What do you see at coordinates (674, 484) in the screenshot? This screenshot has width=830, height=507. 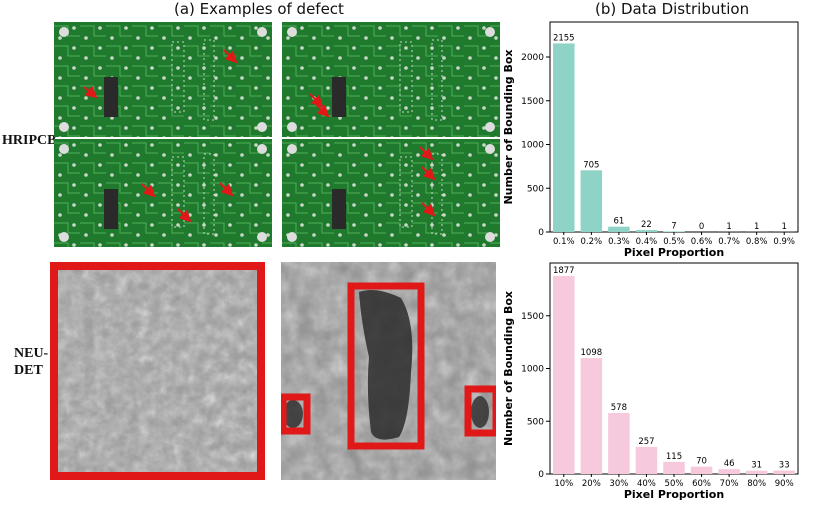 I see `x-tick-label: 50%` at bounding box center [674, 484].